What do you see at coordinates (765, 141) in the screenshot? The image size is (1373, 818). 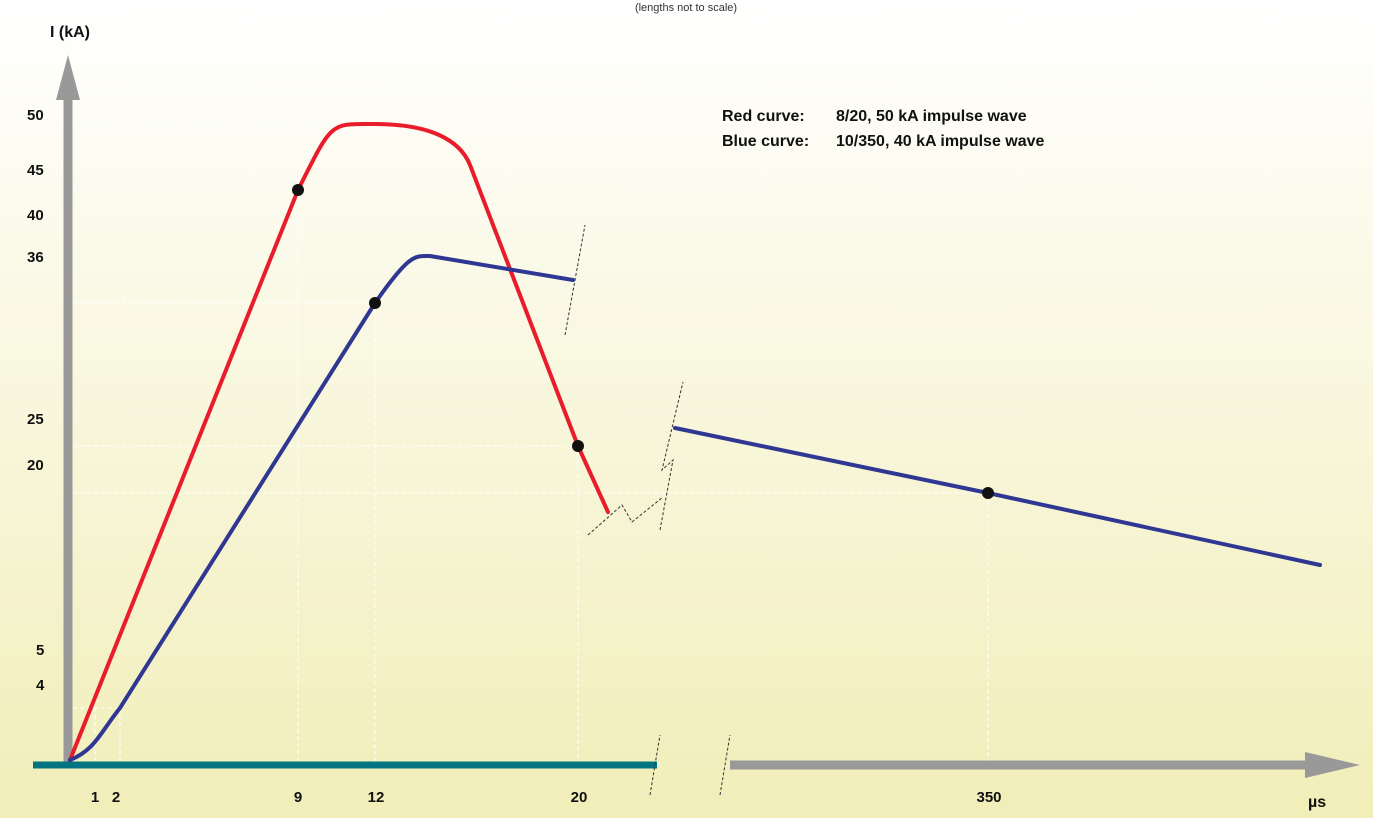 I see `legend-blue-label: Blue curve:` at bounding box center [765, 141].